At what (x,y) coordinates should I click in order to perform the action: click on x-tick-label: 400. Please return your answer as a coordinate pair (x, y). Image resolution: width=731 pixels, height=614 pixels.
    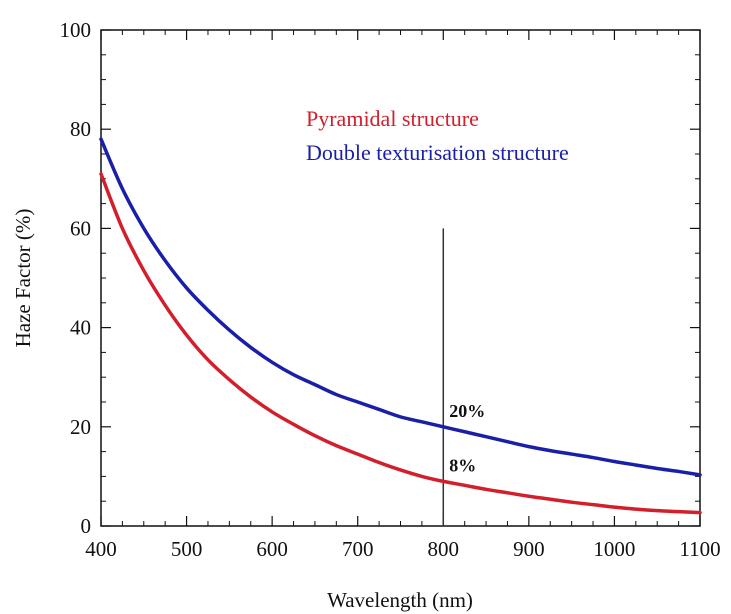
    Looking at the image, I should click on (101, 549).